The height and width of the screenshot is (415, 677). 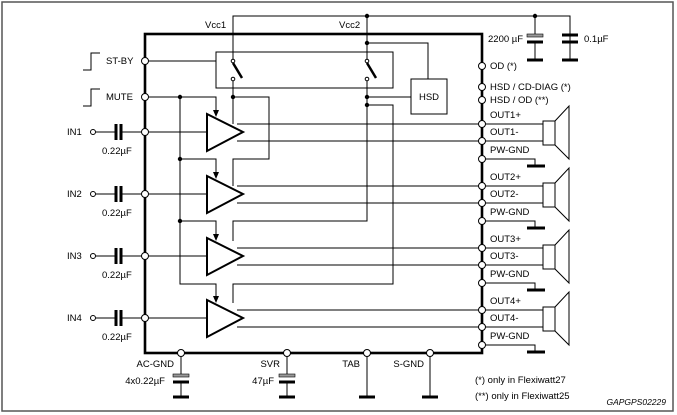 I want to click on out-neg-label: OUT3-, so click(x=504, y=256).